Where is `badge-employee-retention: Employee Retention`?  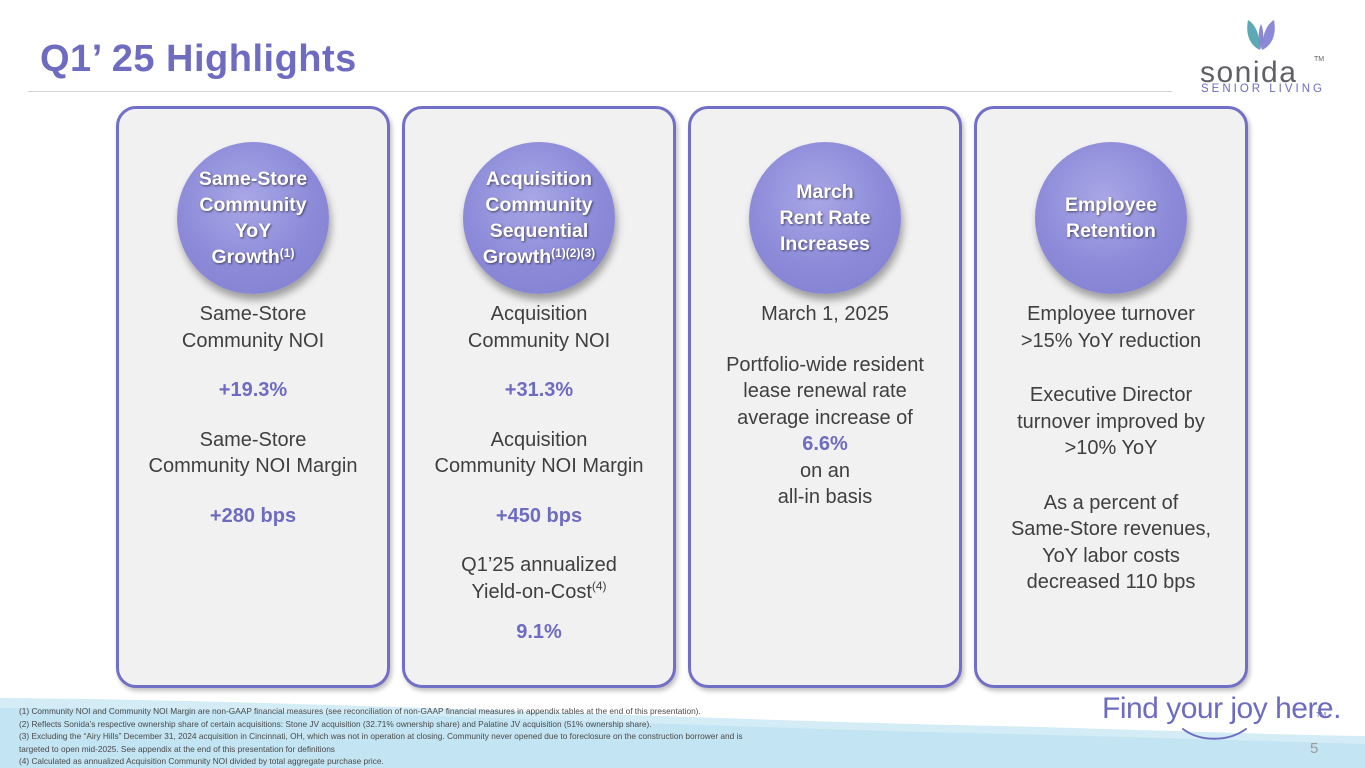
badge-employee-retention: Employee Retention is located at coordinates (1111, 218).